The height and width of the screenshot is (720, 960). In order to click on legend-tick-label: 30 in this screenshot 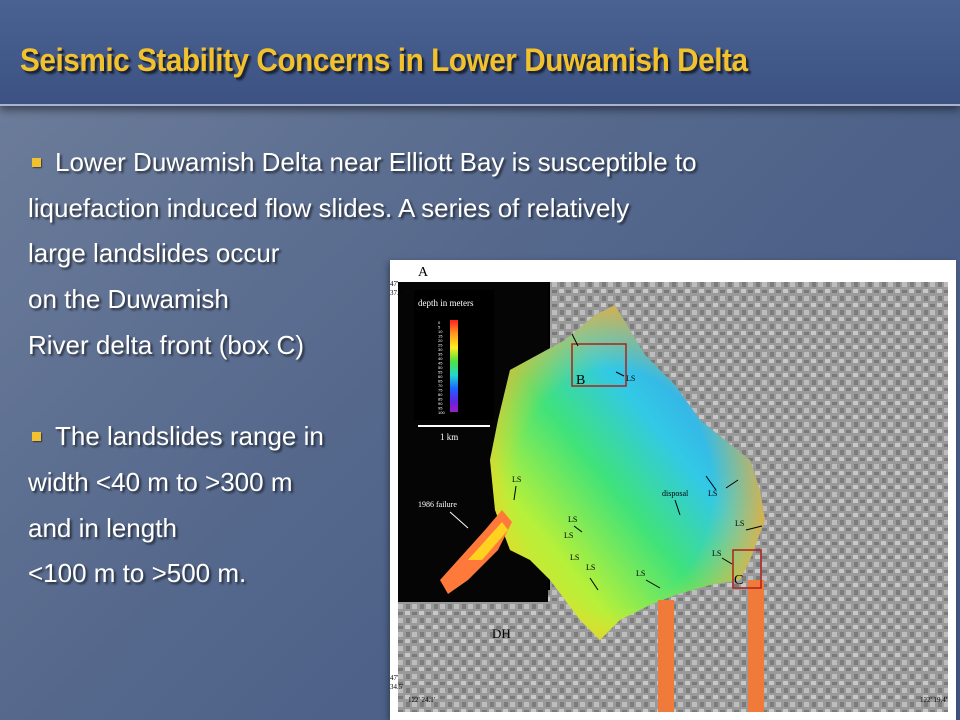, I will do `click(440, 349)`.